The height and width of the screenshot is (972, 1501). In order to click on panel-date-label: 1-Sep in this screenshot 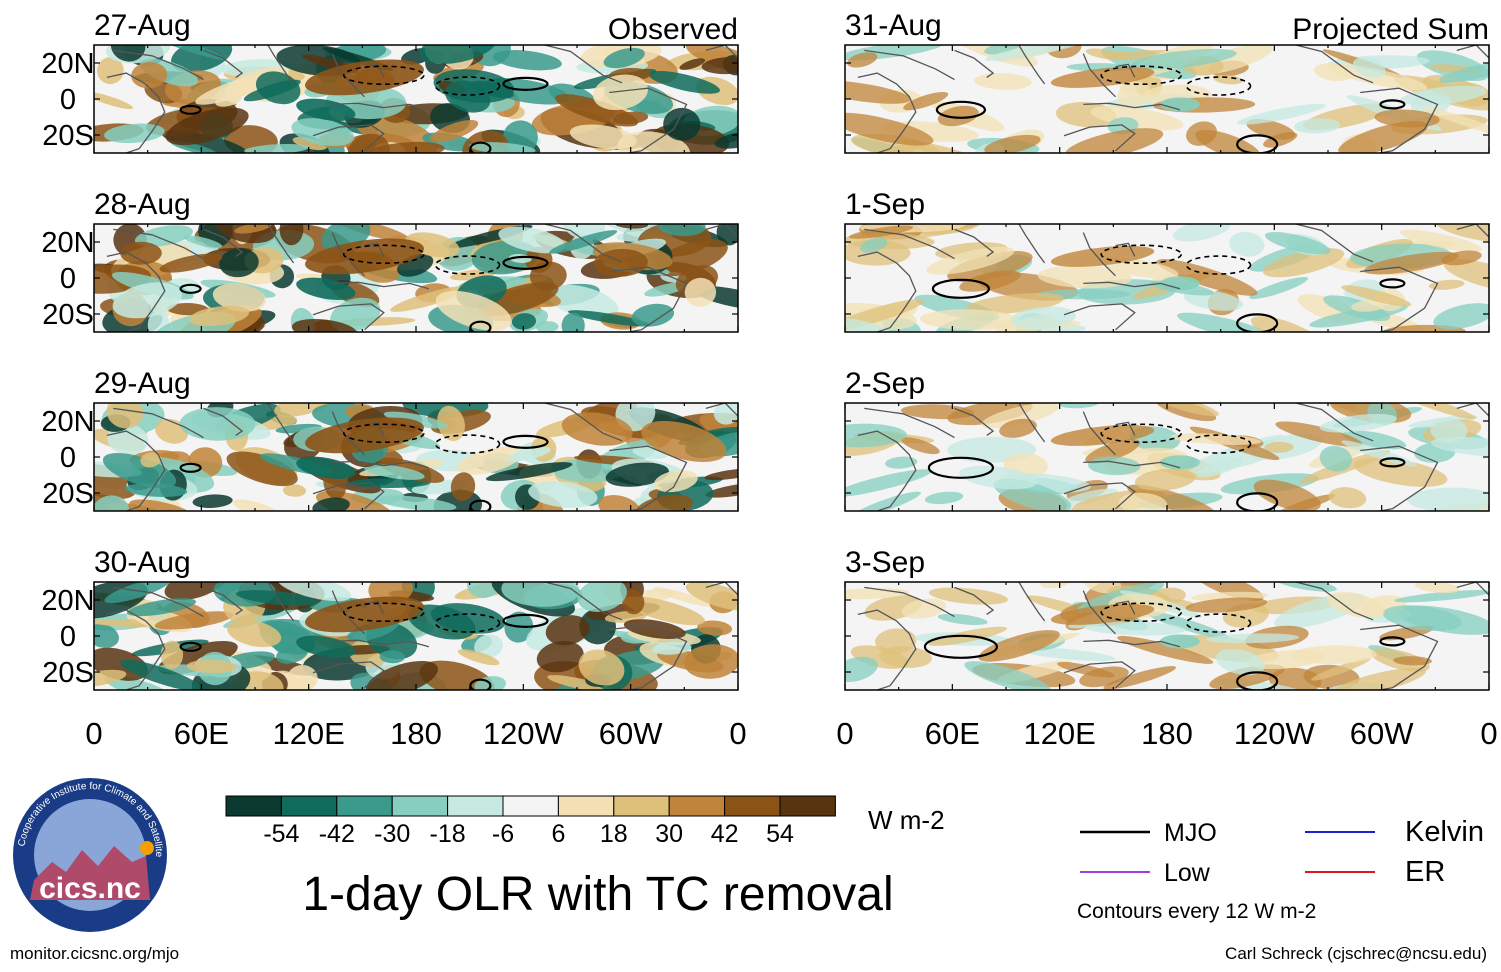, I will do `click(885, 204)`.